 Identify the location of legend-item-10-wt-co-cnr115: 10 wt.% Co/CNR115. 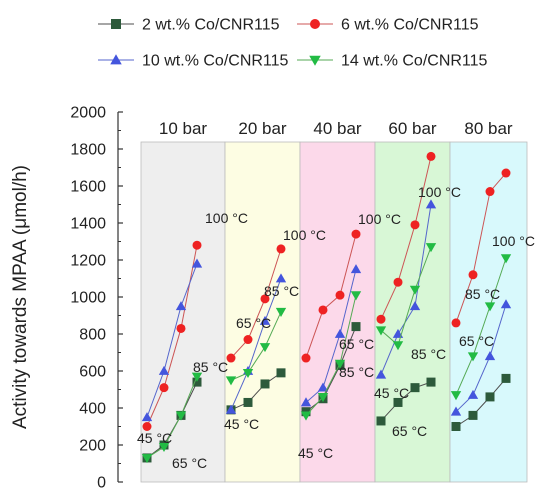
(193, 61).